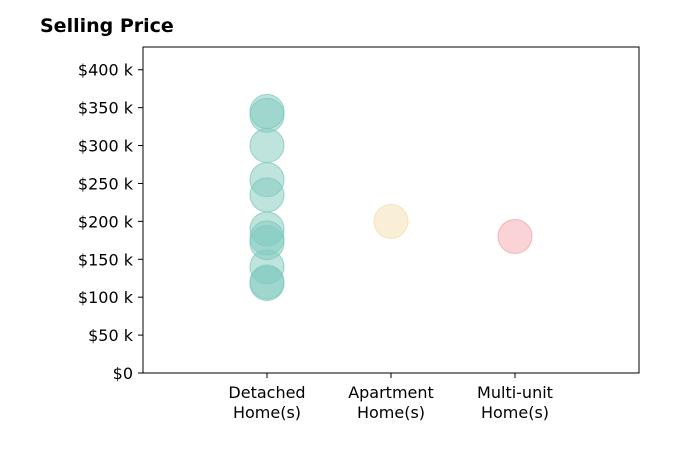 This screenshot has width=679, height=462. Describe the element at coordinates (106, 70) in the screenshot. I see `y-tick-label: $400 k` at that location.